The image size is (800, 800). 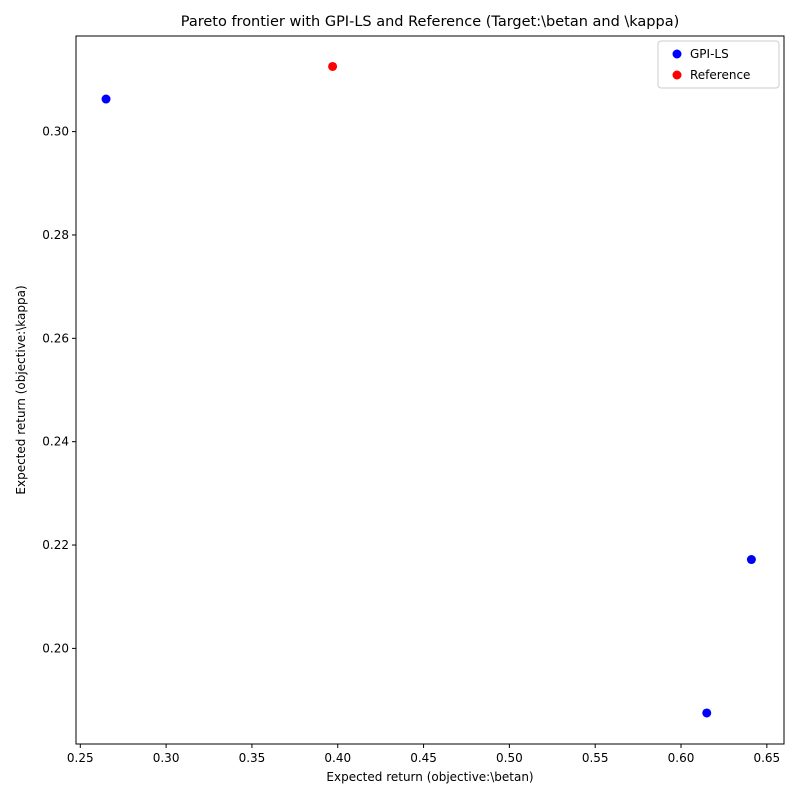 What do you see at coordinates (166, 758) in the screenshot?
I see `x-tick-label: 0.30` at bounding box center [166, 758].